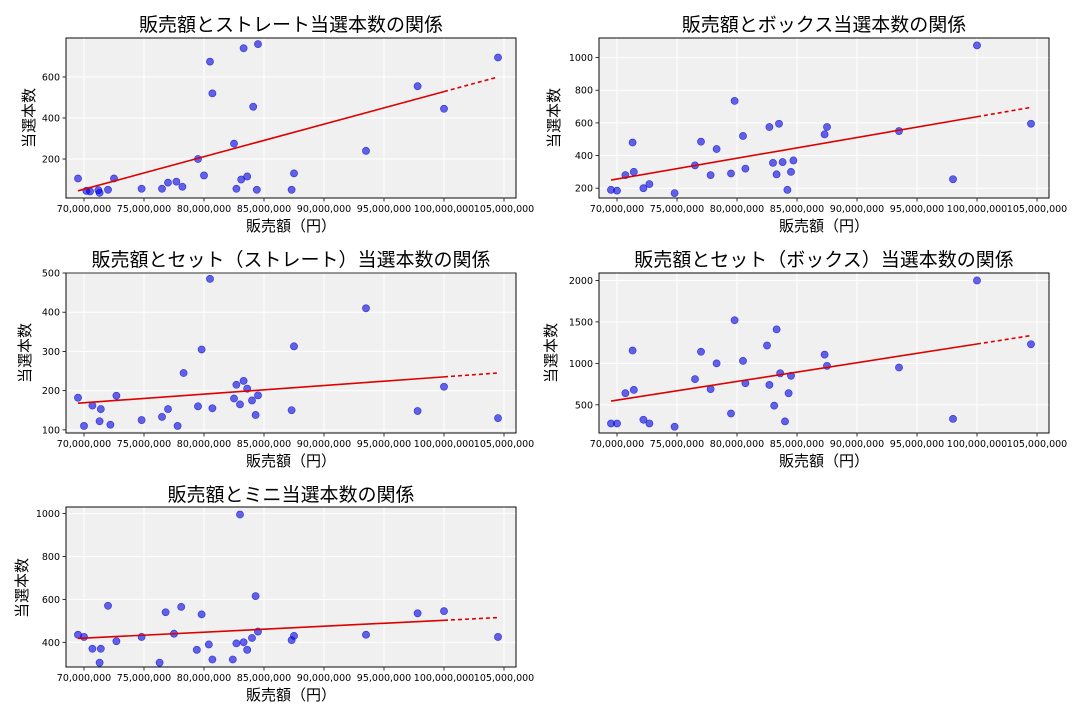 The width and height of the screenshot is (1080, 720). I want to click on plot-frame, so click(824, 353).